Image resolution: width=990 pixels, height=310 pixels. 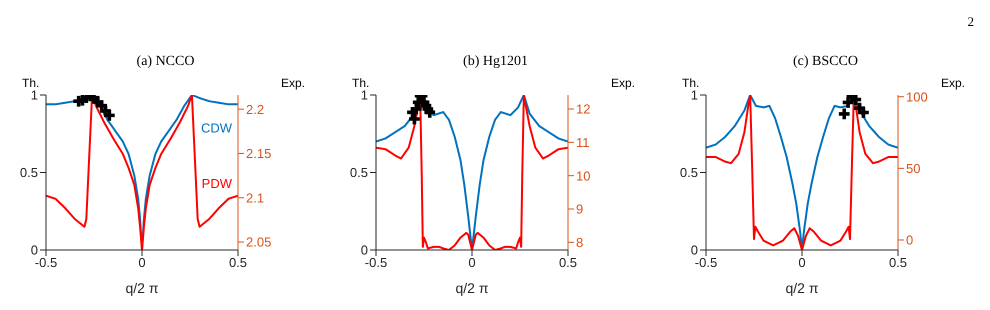 I want to click on y2-tick-label: 9, so click(x=580, y=209).